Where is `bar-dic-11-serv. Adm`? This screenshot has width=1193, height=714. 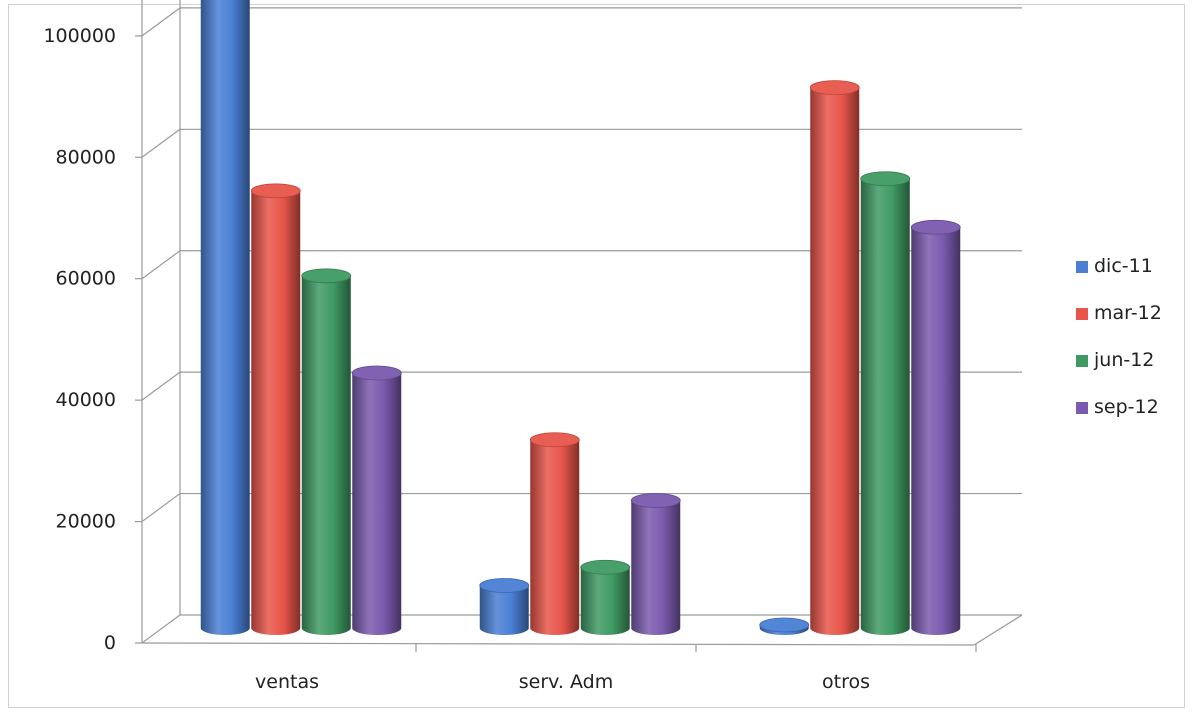
bar-dic-11-serv. Adm is located at coordinates (504, 606).